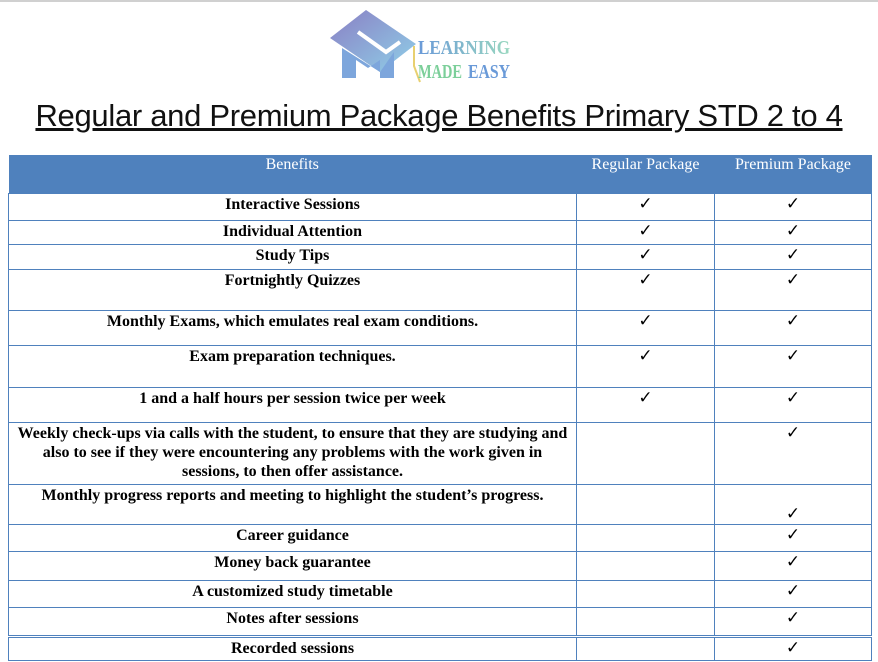 Image resolution: width=878 pixels, height=662 pixels. Describe the element at coordinates (292, 593) in the screenshot. I see `benefit-cell: A customized study timetable` at that location.